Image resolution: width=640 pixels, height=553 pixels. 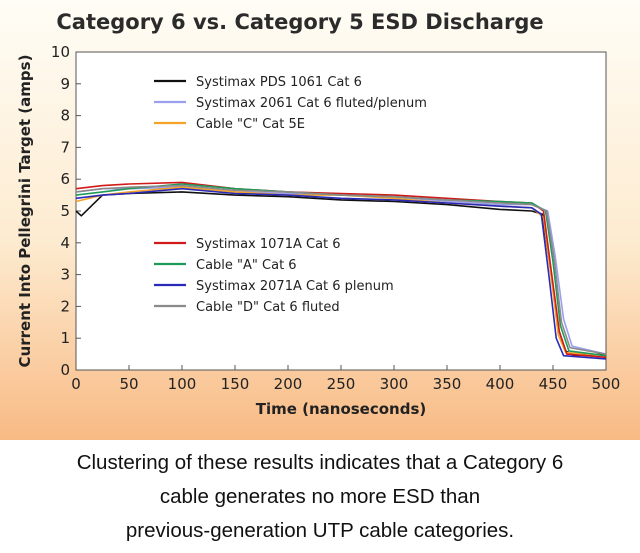 I want to click on y-tick-label: 1, so click(x=65, y=338).